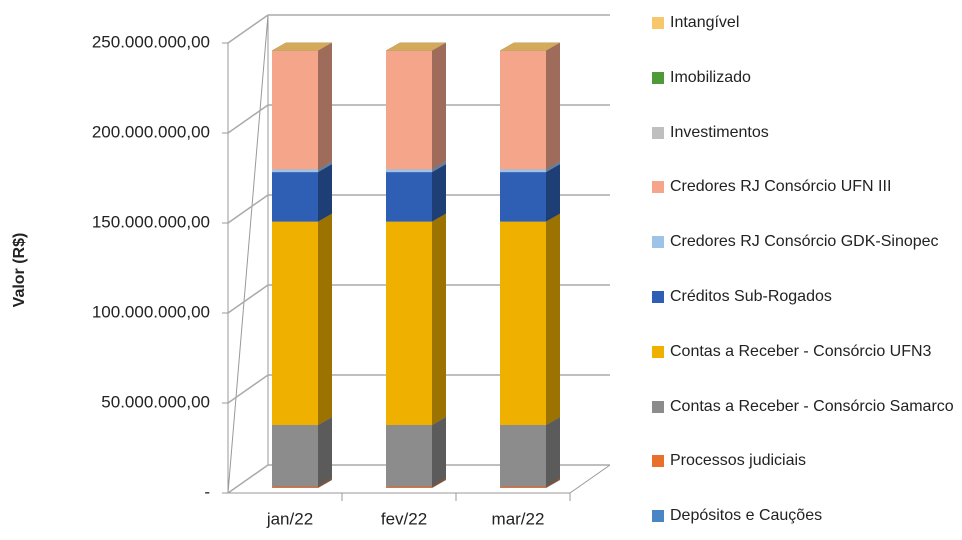 The height and width of the screenshot is (540, 962). I want to click on legend-label: Contas a Receber - Consórcio Samarco, so click(812, 406).